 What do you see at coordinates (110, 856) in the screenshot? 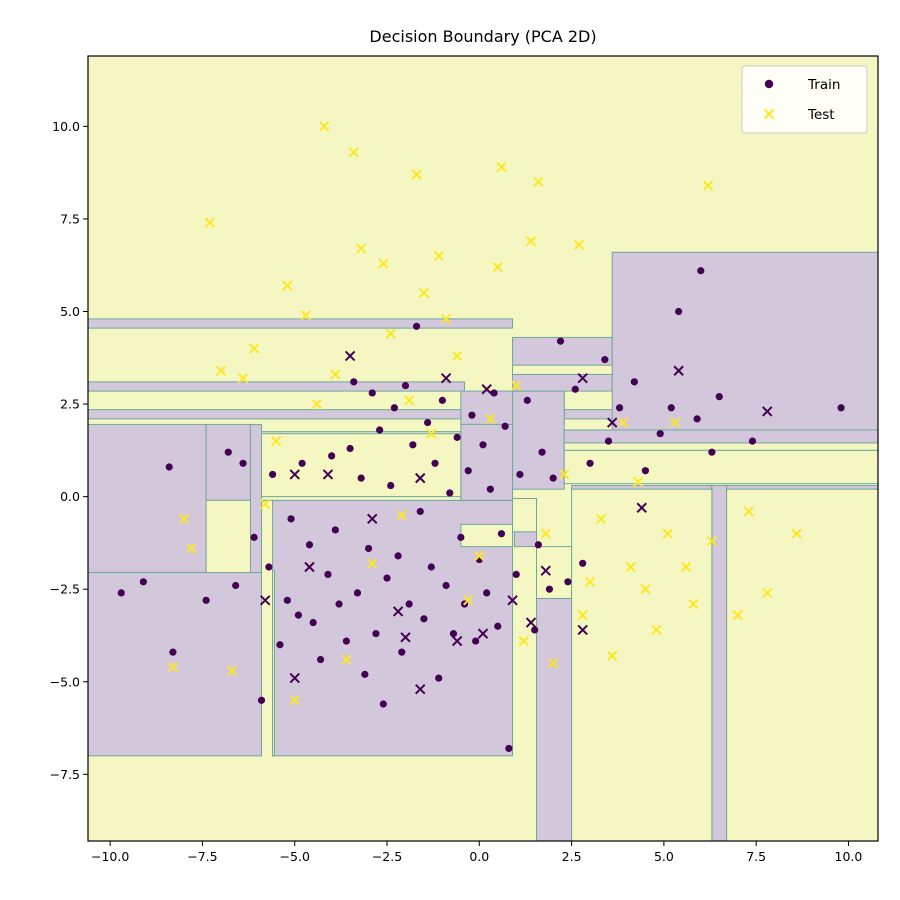
I see `x-tick-label: −10.0` at bounding box center [110, 856].